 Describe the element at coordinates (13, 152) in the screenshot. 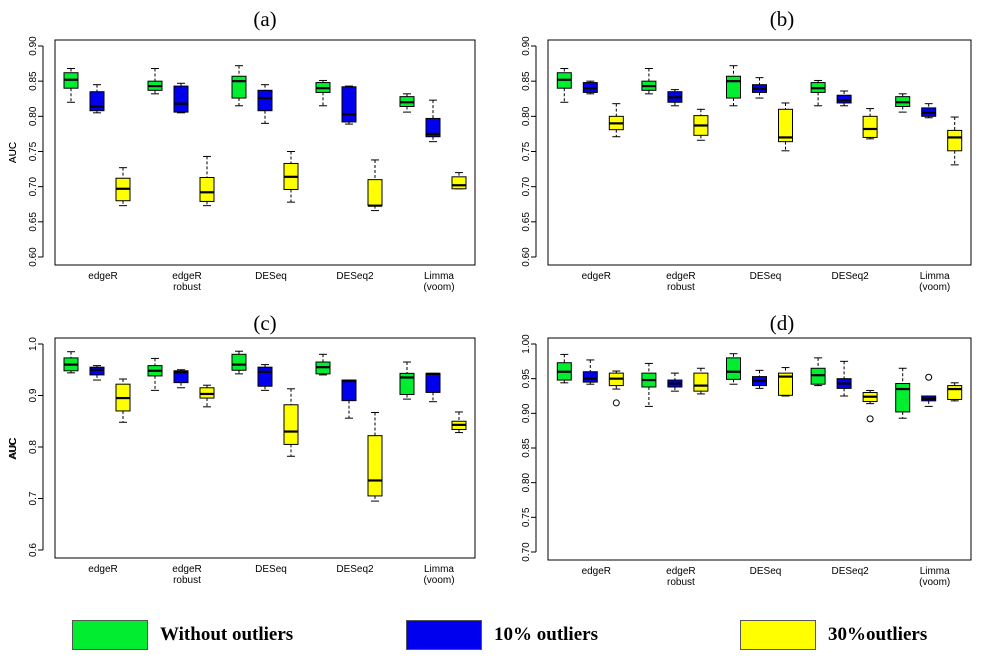

I see `y-axis-label: AUC` at that location.